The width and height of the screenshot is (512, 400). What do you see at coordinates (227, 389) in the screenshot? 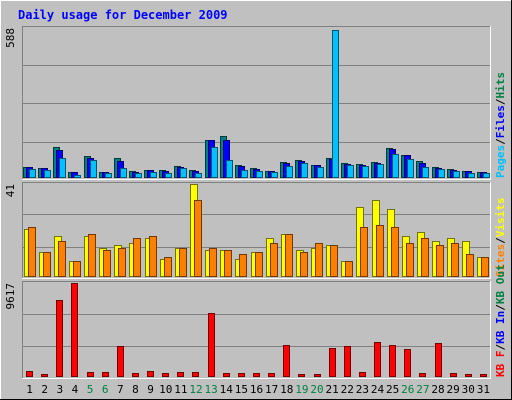
I see `x-tick-label: 14` at bounding box center [227, 389].